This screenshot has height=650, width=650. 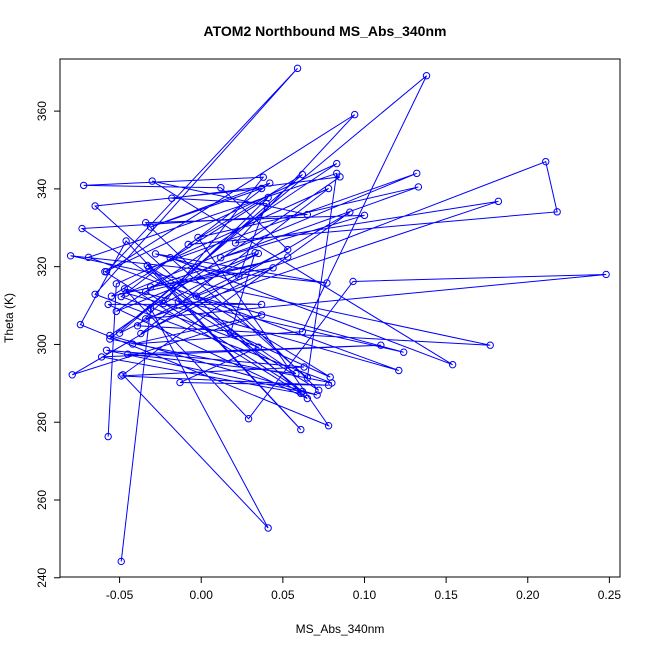 I want to click on y-tick-label: 260, so click(x=42, y=500).